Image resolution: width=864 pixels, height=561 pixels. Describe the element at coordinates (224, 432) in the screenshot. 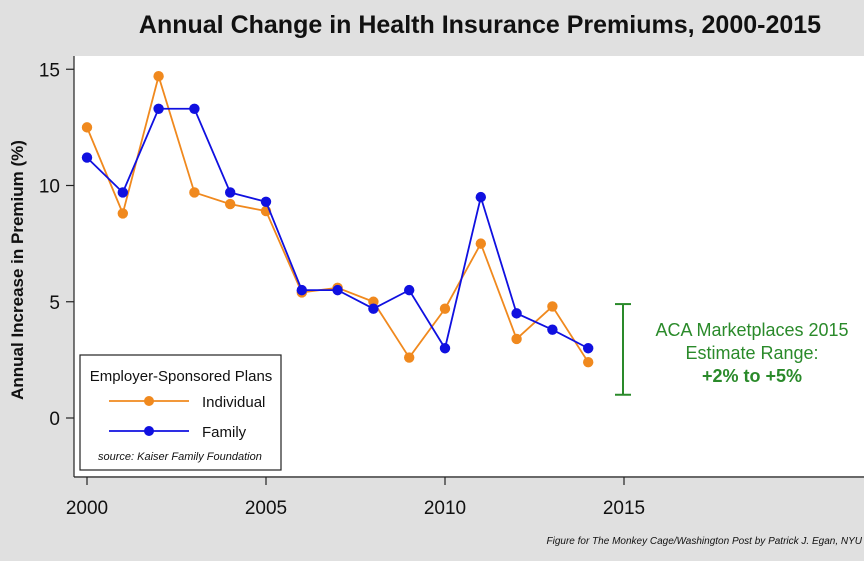

I see `legend-label-family: Family` at that location.